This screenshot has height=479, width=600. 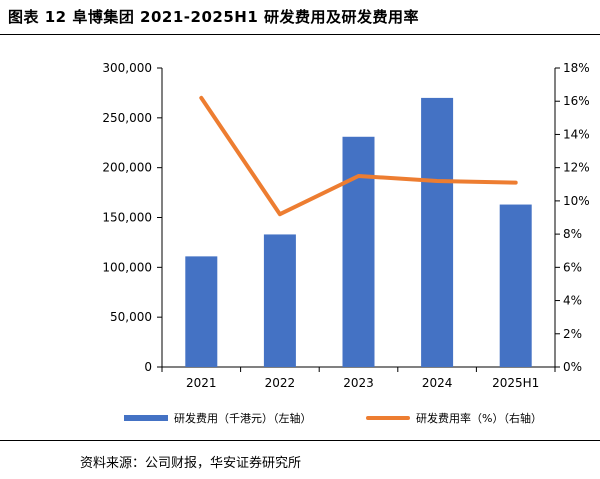 I want to click on legend-item-bar: 研发费用（千港元）（左轴）, so click(x=218, y=418).